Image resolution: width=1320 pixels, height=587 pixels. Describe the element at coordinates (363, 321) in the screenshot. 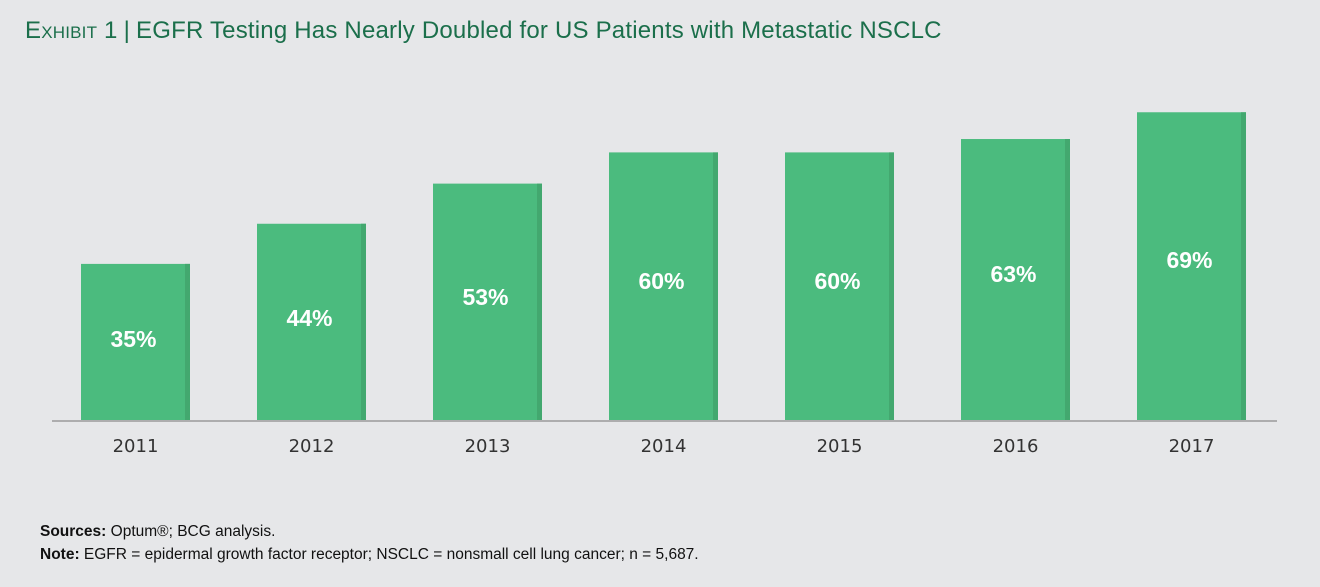

I see `bar-edge-2012` at that location.